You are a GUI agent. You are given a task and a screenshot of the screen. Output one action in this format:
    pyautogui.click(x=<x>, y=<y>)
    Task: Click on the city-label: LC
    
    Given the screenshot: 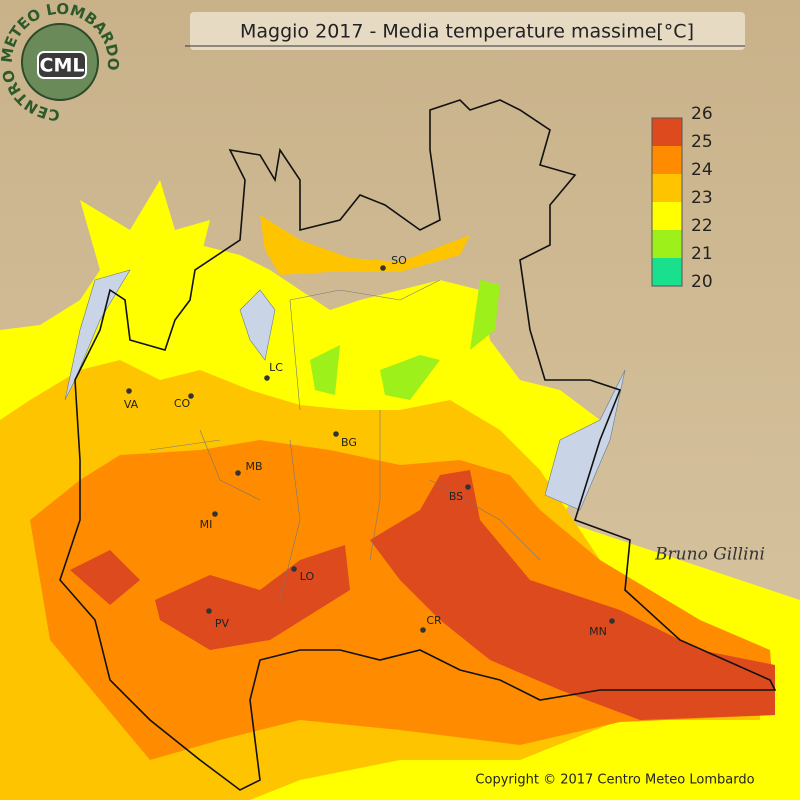 What is the action you would take?
    pyautogui.click(x=276, y=367)
    